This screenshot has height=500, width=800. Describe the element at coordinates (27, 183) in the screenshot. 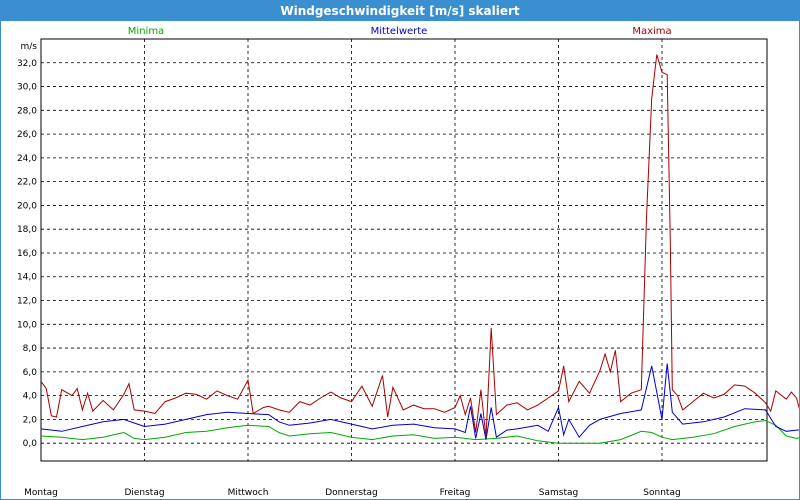

I see `y-tick-label: 22,0` at that location.